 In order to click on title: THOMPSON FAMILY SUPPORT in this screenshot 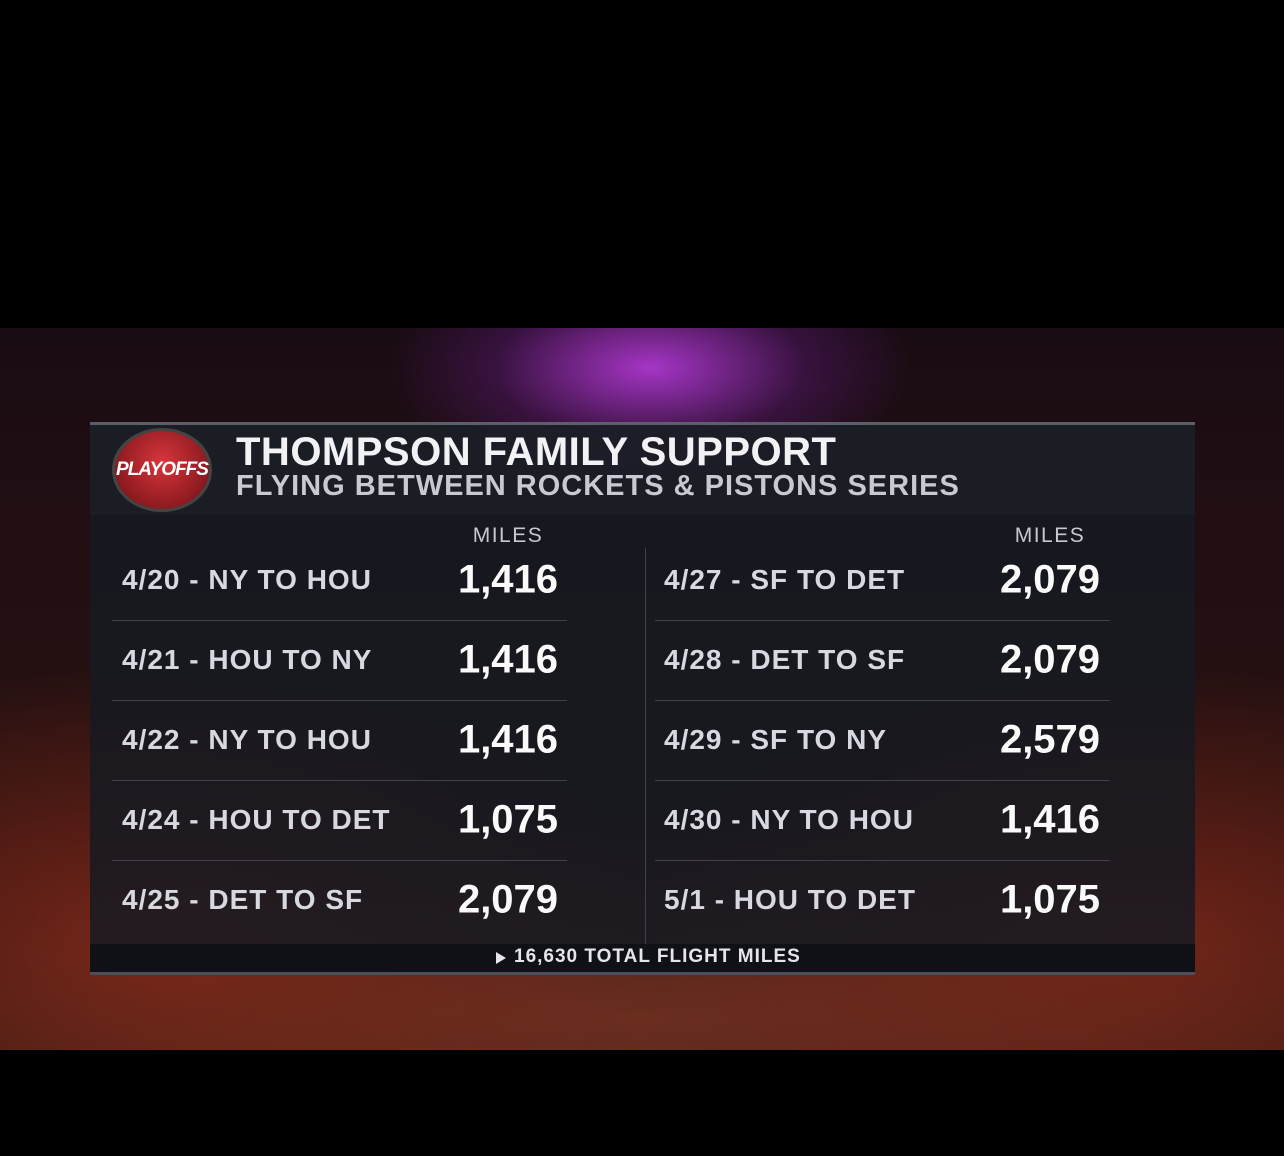, I will do `click(536, 452)`.